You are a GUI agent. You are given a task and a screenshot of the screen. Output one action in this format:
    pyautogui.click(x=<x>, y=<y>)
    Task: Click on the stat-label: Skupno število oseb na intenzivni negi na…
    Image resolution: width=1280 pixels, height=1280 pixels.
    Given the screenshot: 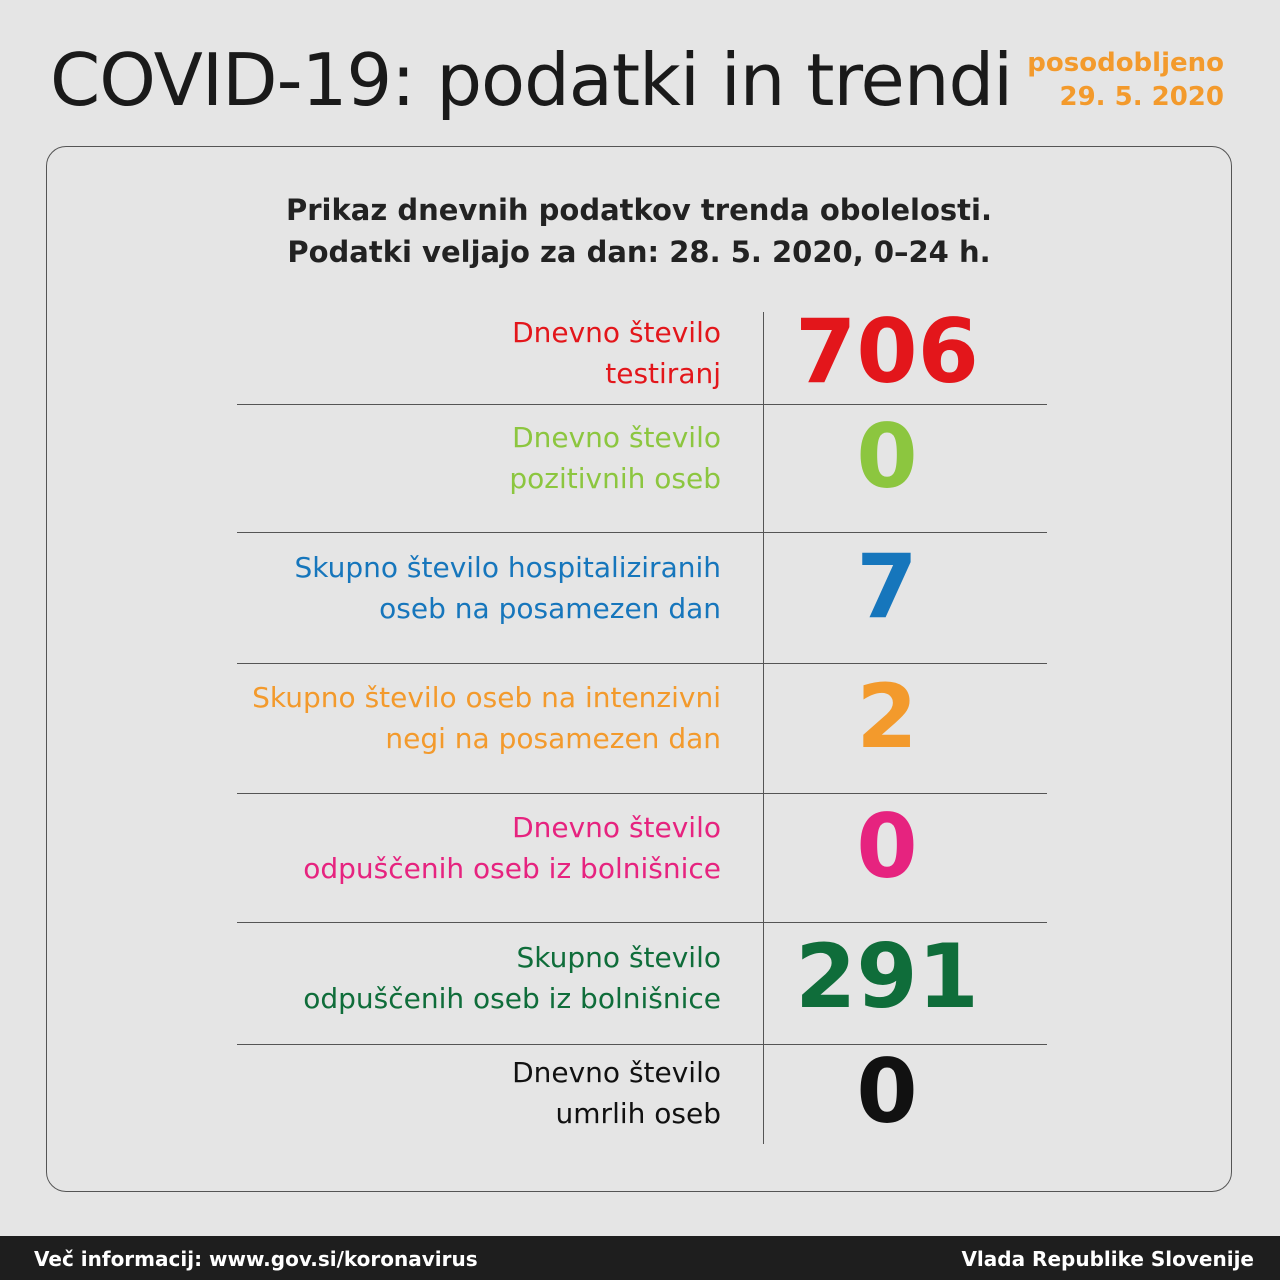 What is the action you would take?
    pyautogui.click(x=486, y=718)
    